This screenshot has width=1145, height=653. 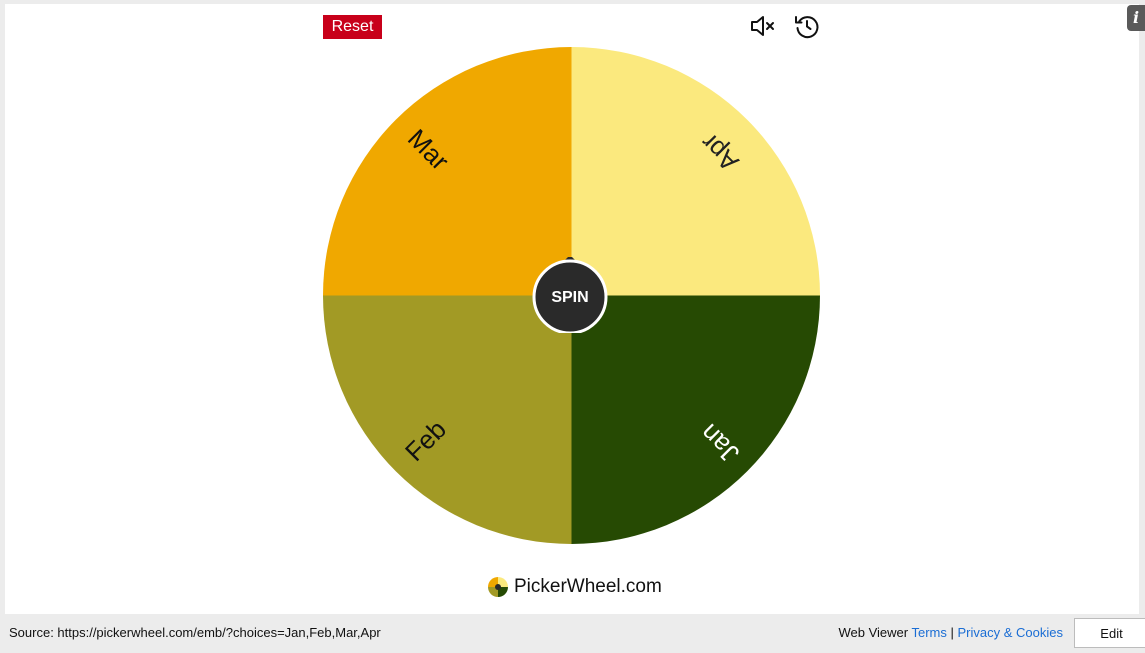 I want to click on history-button, so click(x=807, y=26).